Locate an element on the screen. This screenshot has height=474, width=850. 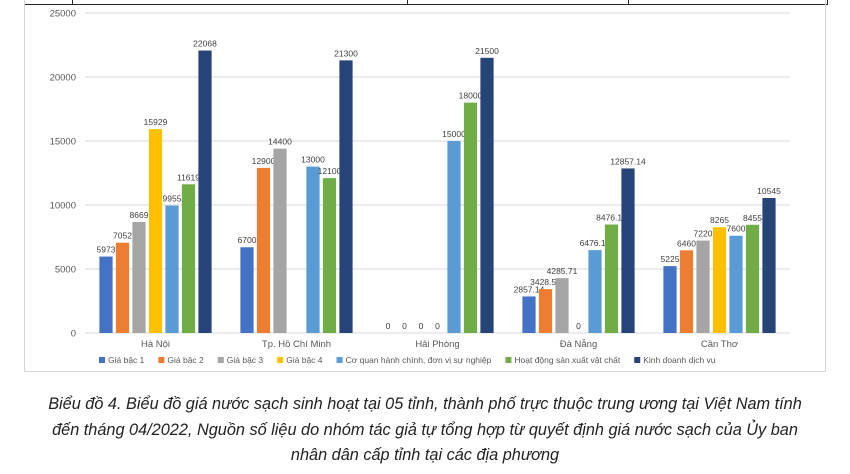
category-label: Cần Thơ is located at coordinates (719, 344).